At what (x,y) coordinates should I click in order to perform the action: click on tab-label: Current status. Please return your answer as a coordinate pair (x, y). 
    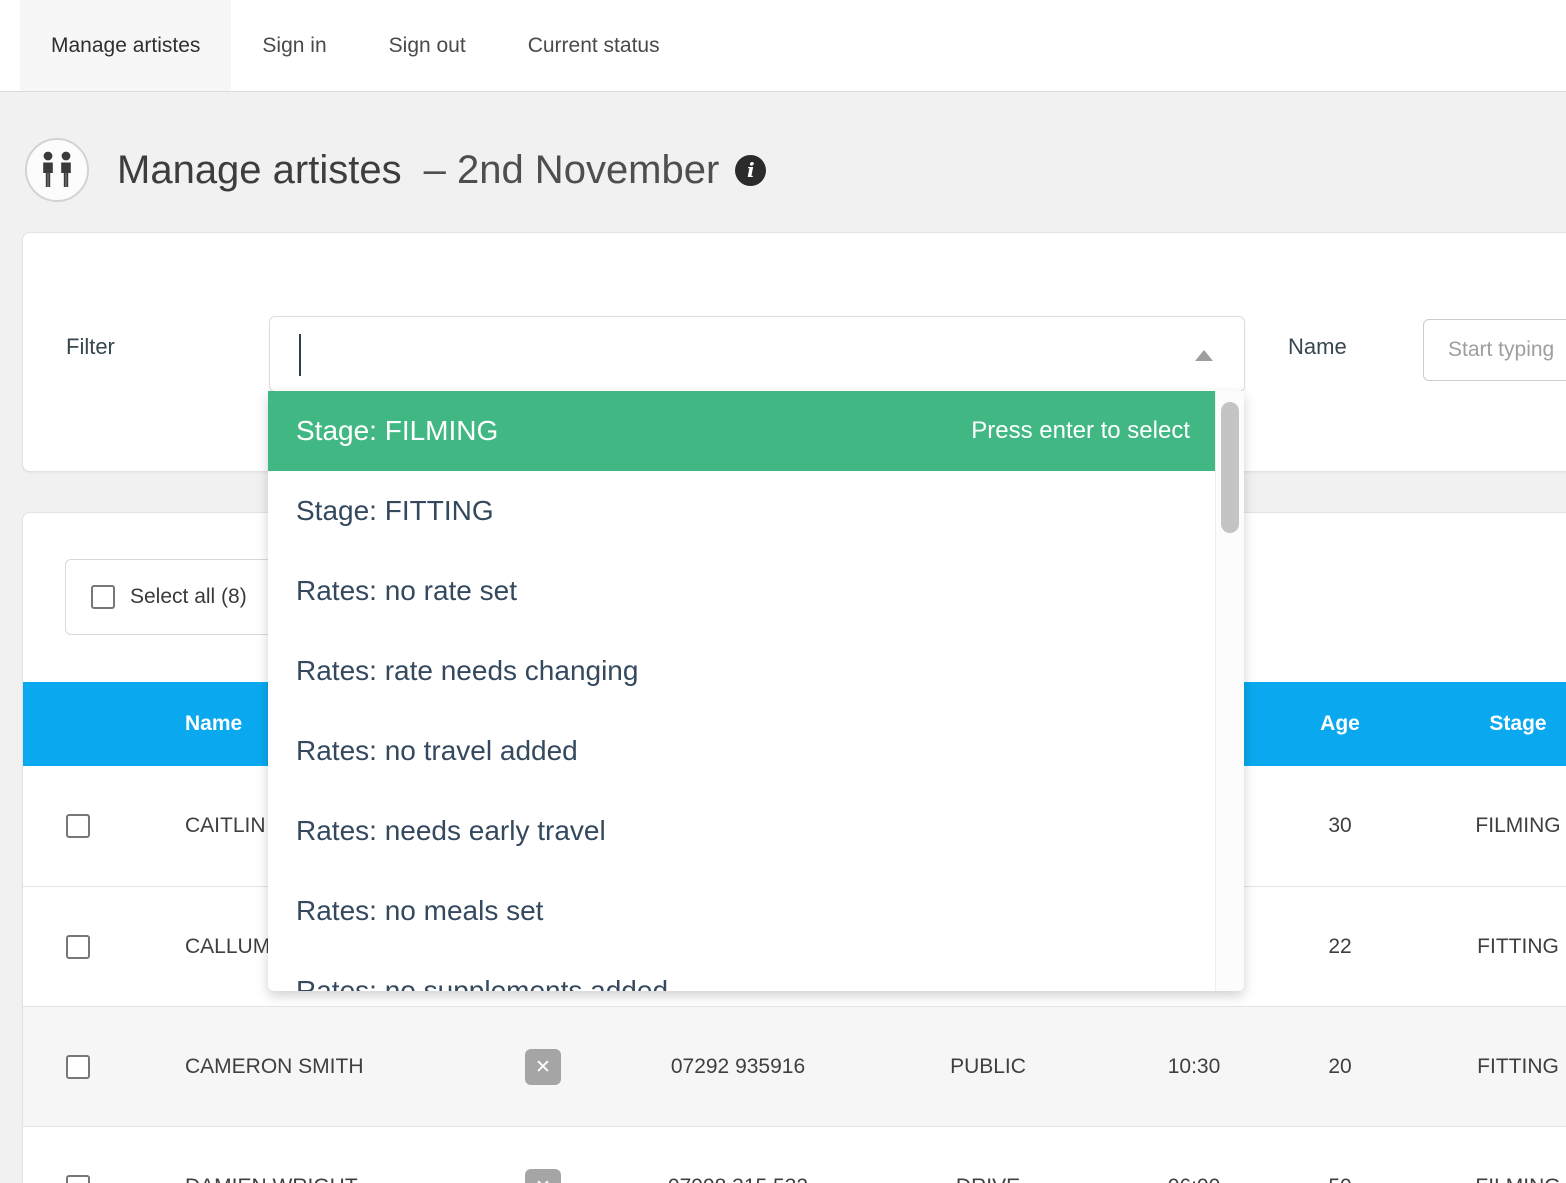
    Looking at the image, I should click on (593, 45).